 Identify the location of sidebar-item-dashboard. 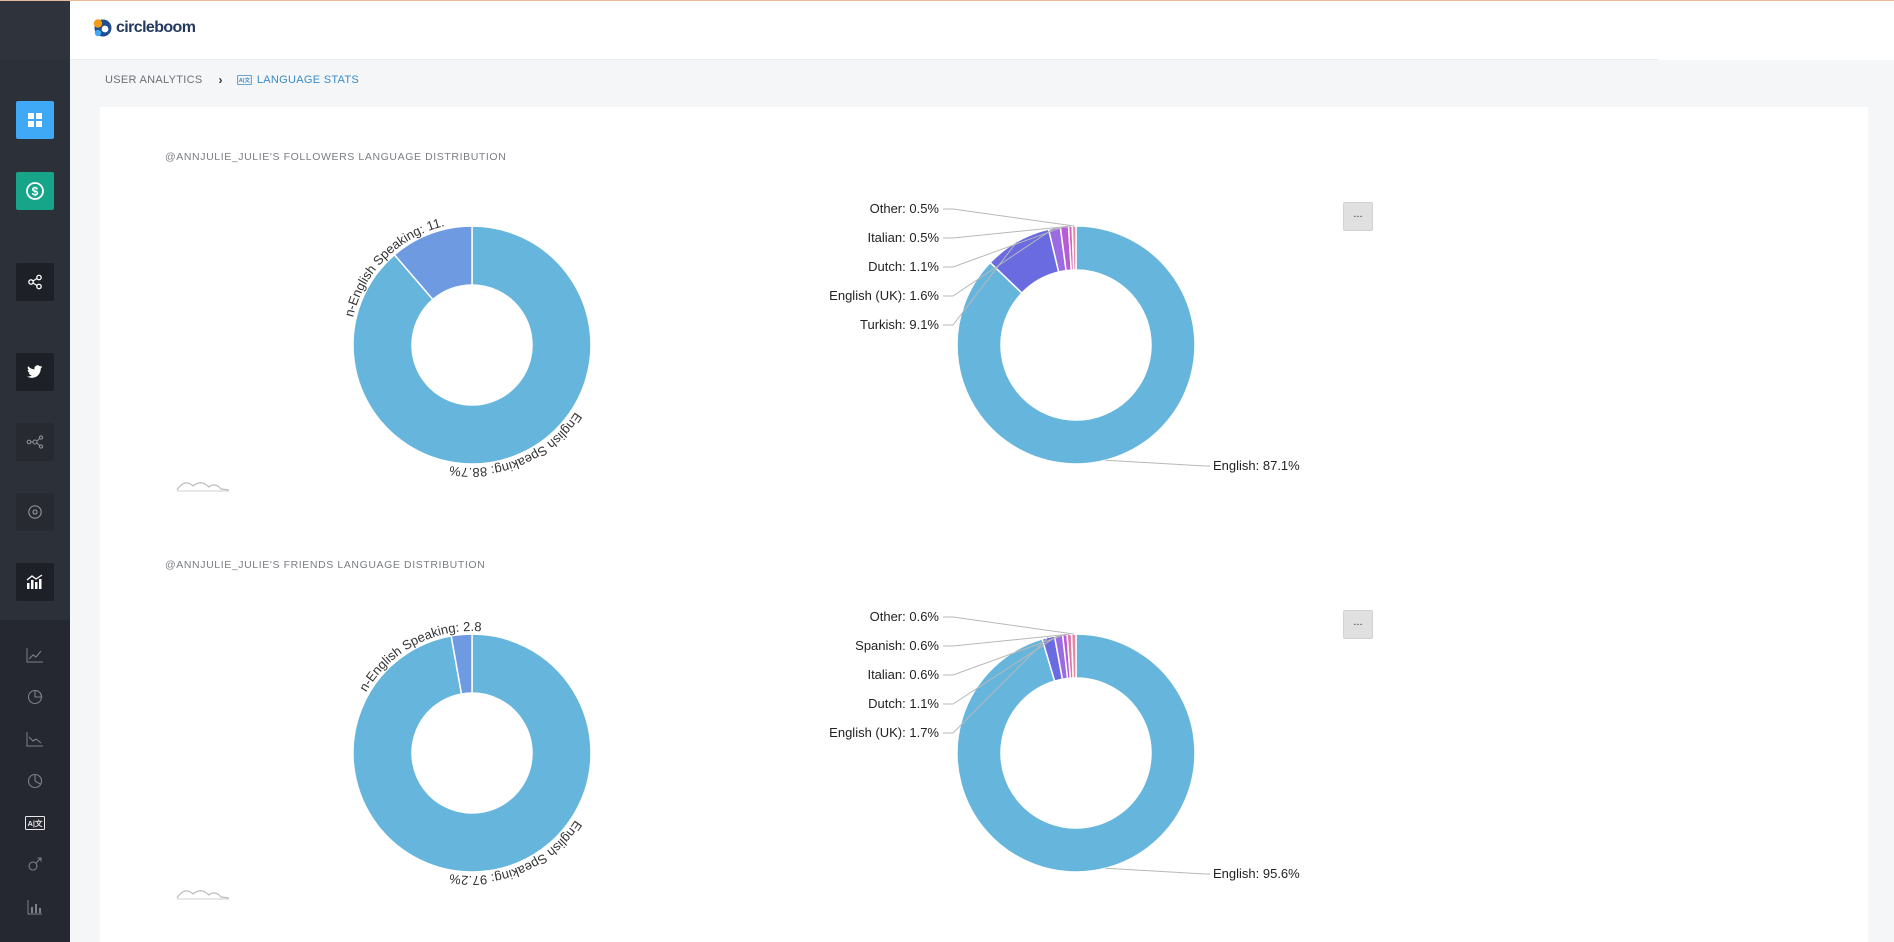
(35, 120).